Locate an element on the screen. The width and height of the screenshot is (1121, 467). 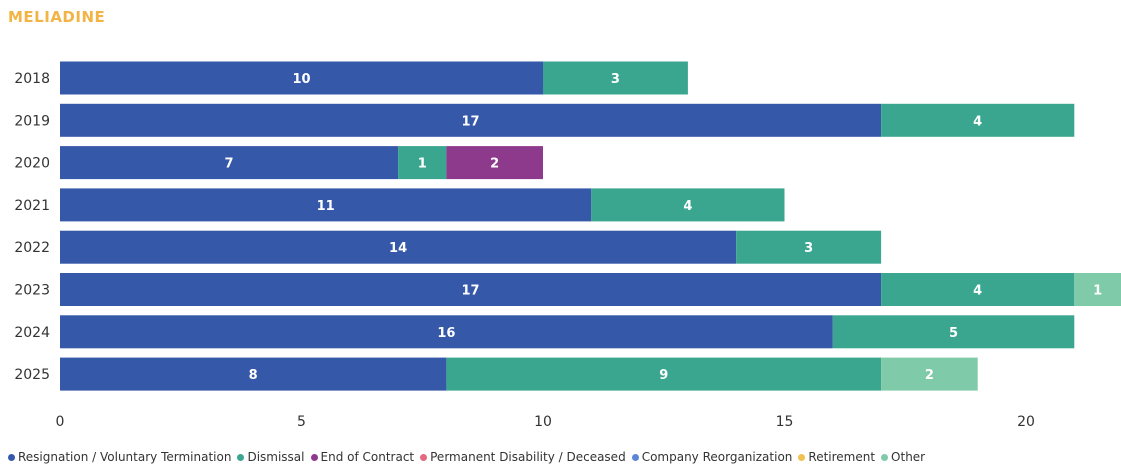
data-label-2020-series-0: 7 is located at coordinates (229, 164).